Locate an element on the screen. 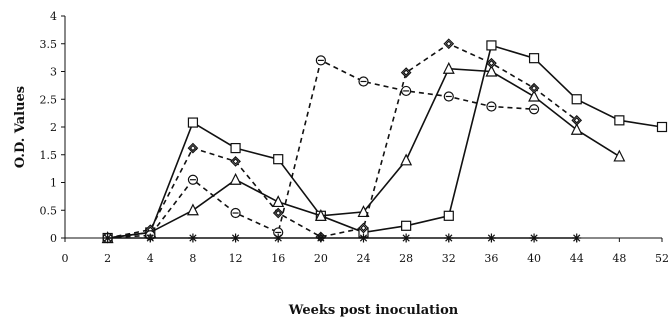 The height and width of the screenshot is (326, 670). x-axis-title: Weeks post inoculation is located at coordinates (373, 310).